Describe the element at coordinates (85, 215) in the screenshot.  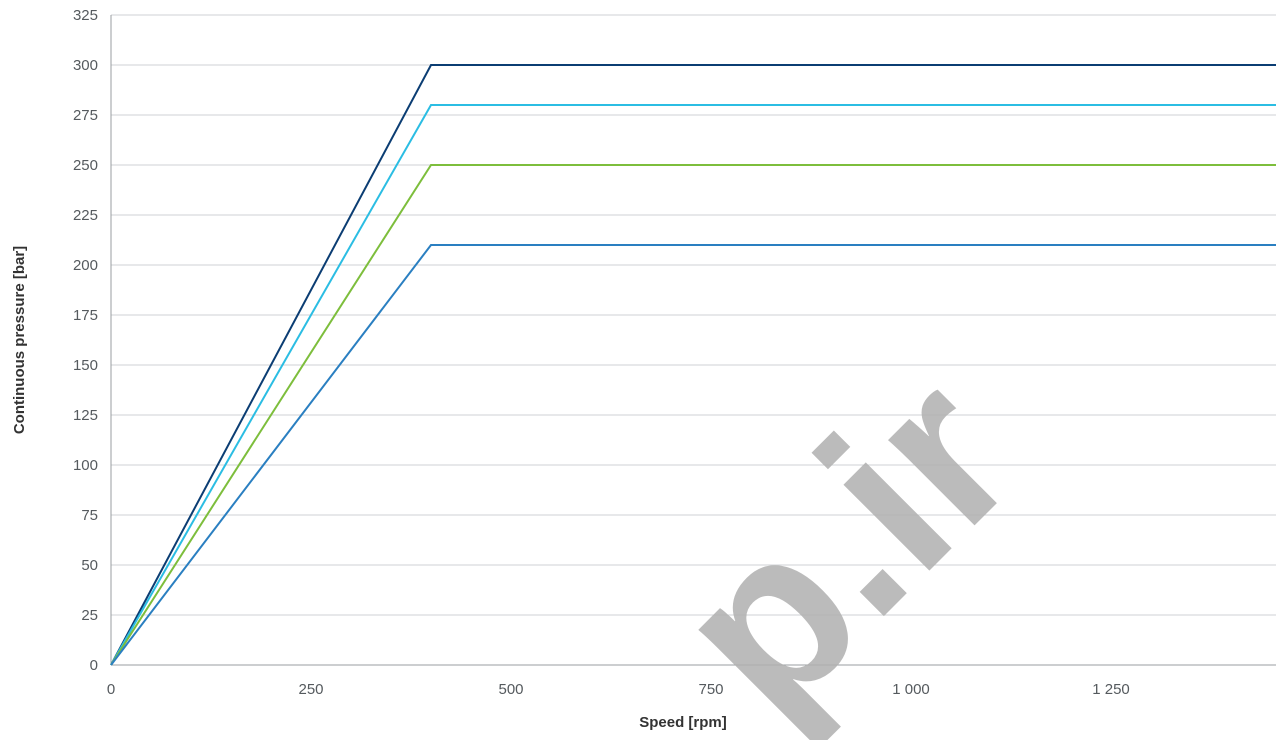
I see `y-tick-label: 225` at that location.